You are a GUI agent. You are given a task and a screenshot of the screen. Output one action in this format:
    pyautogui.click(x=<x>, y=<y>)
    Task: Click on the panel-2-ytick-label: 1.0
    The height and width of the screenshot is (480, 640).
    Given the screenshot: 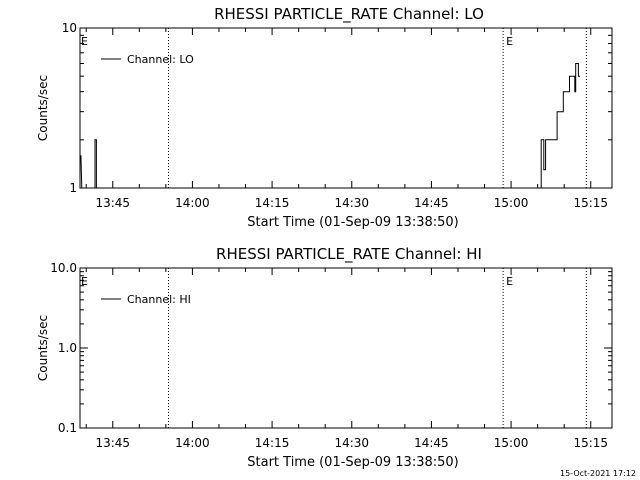 What is the action you would take?
    pyautogui.click(x=67, y=348)
    